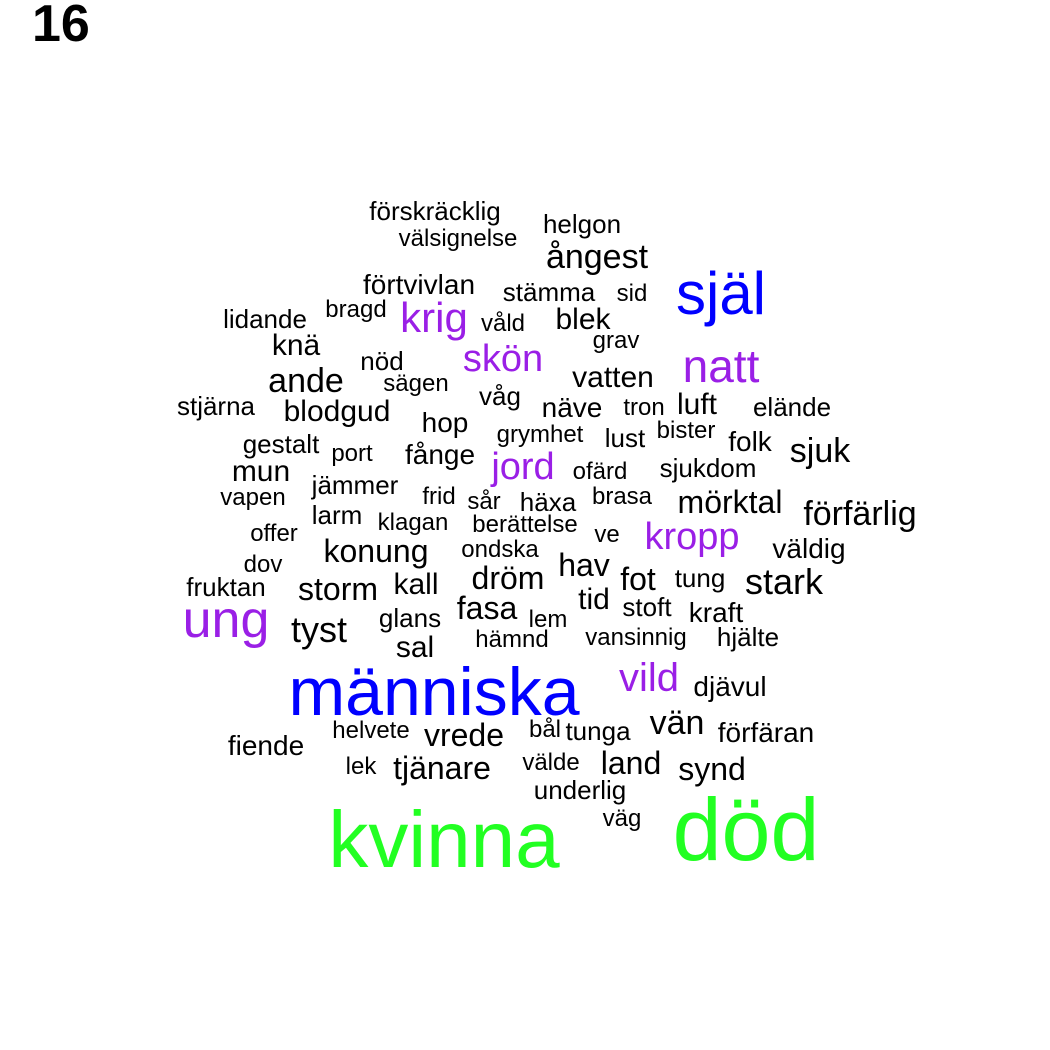 The width and height of the screenshot is (1050, 1050). I want to click on word-glans: glans, so click(410, 618).